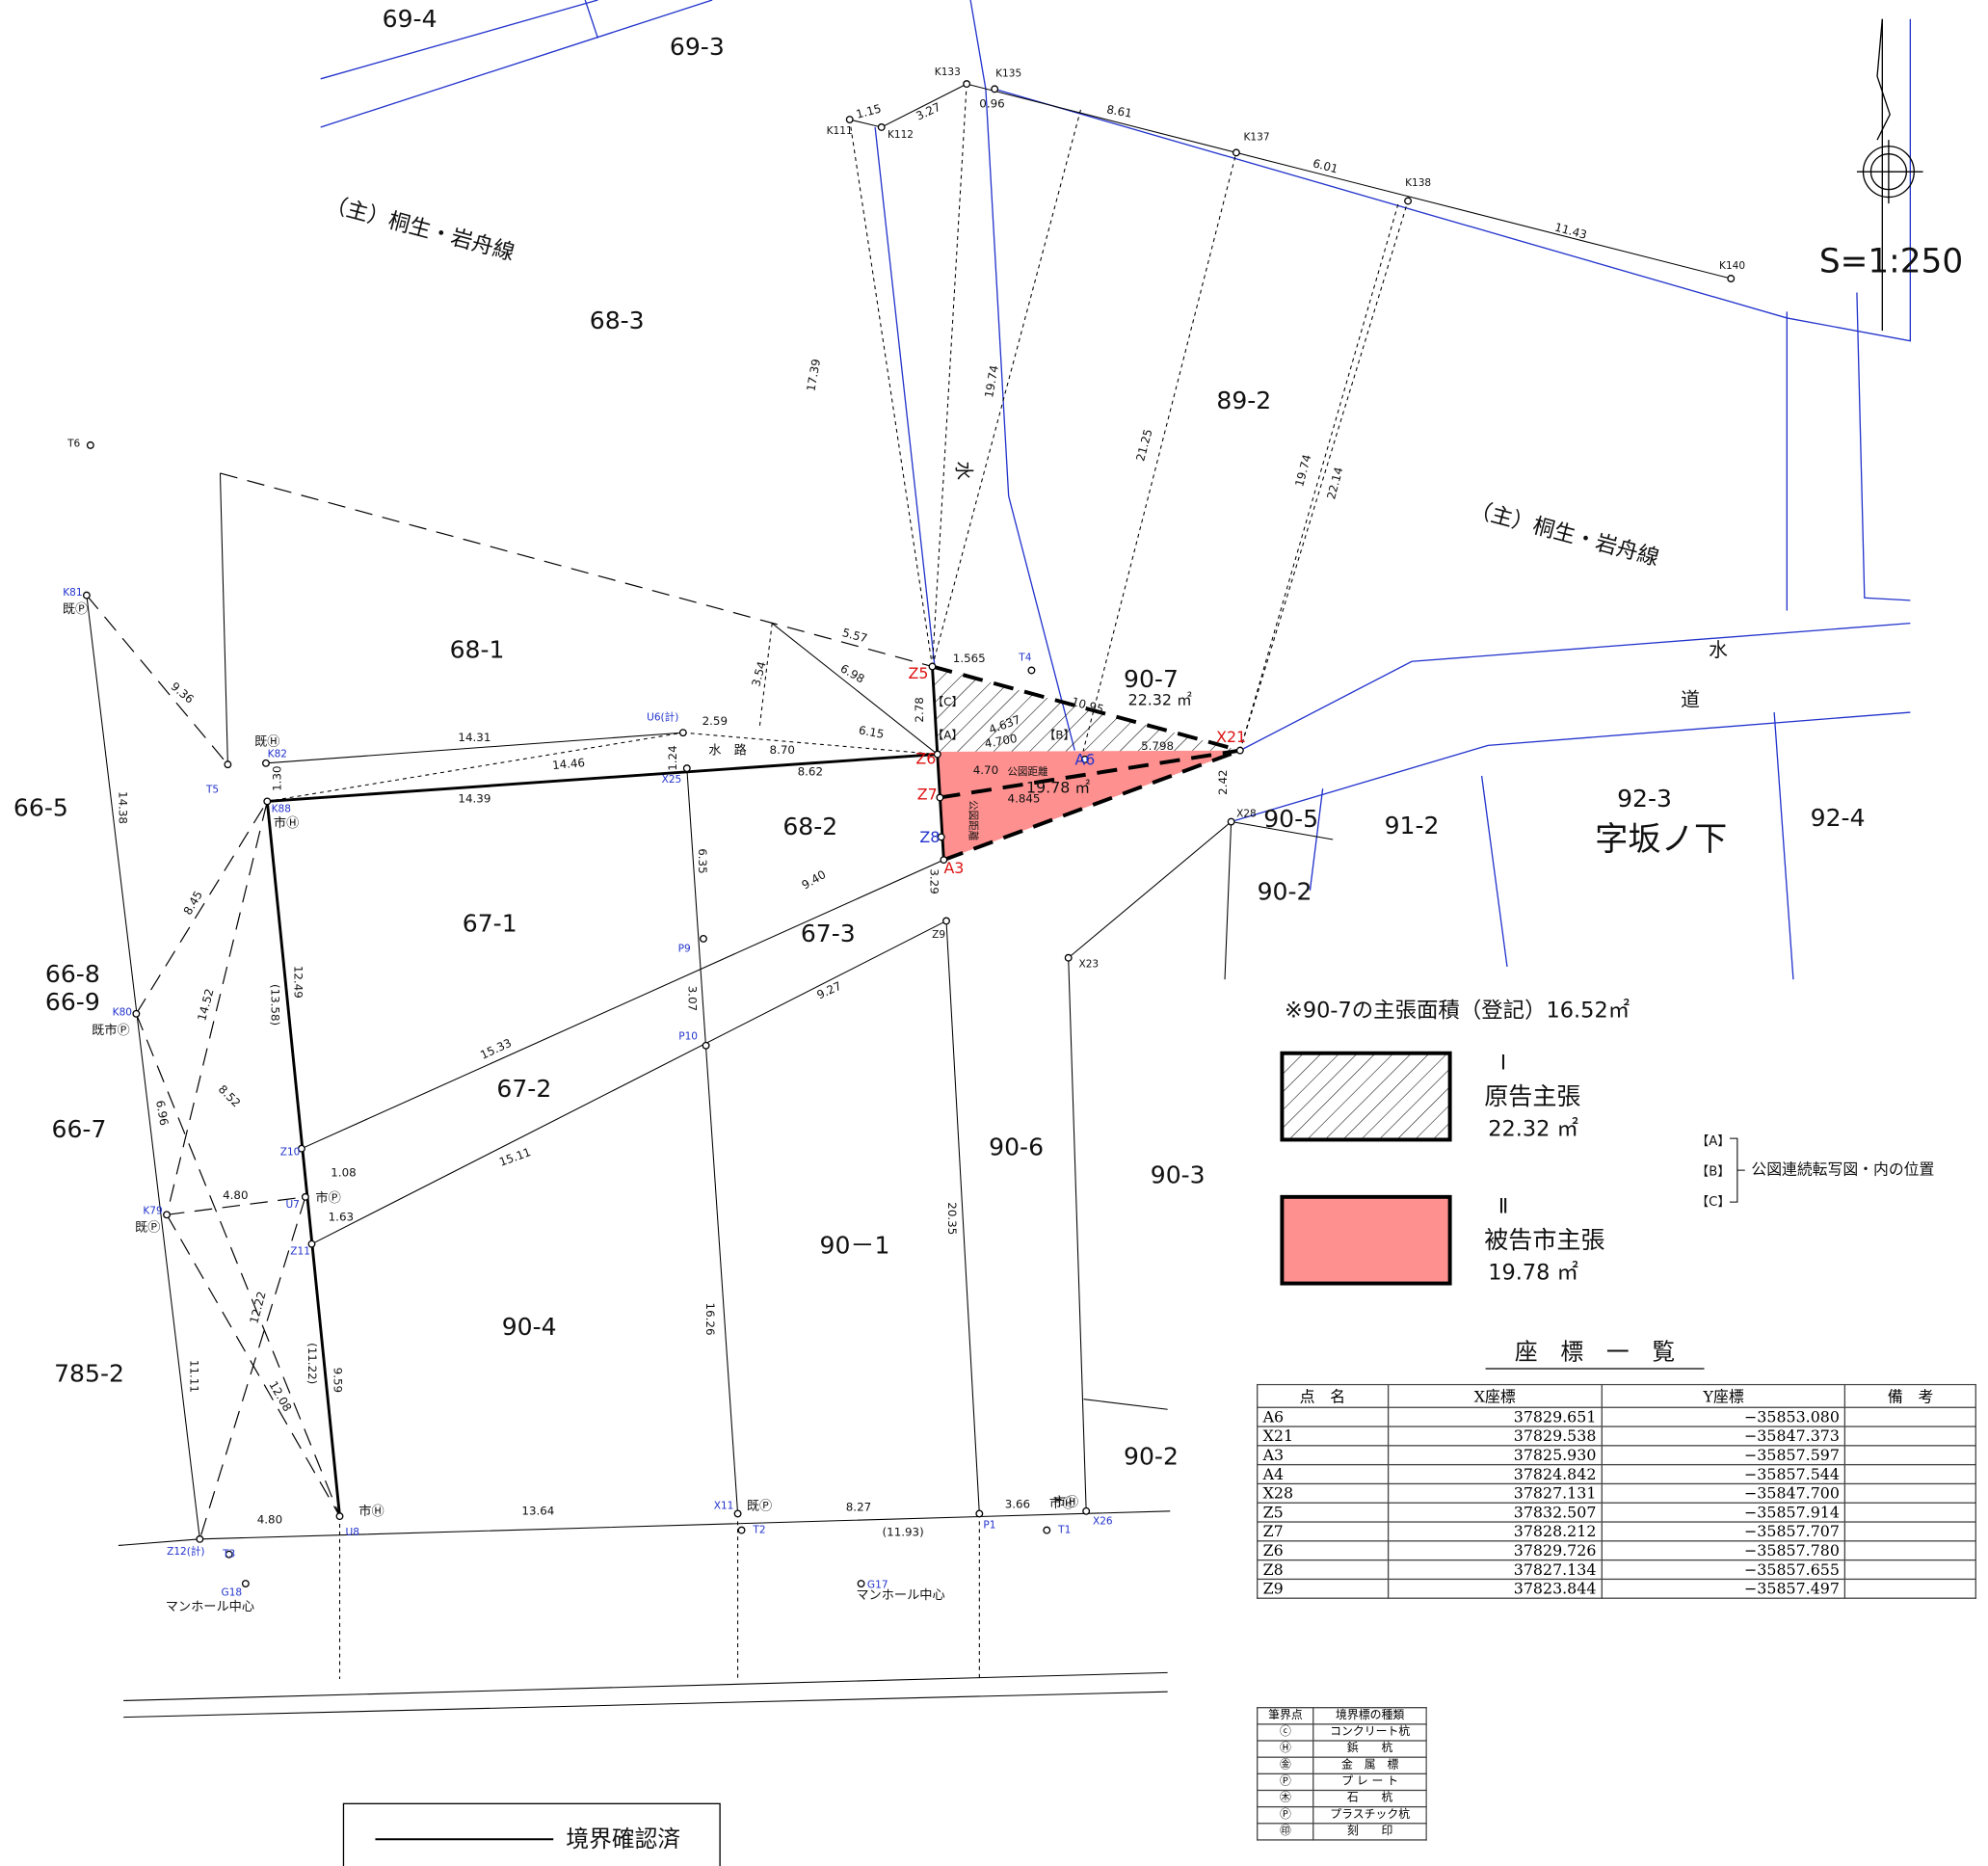 This screenshot has height=1866, width=1988. Describe the element at coordinates (1118, 111) in the screenshot. I see `distance-label: 8.61` at that location.